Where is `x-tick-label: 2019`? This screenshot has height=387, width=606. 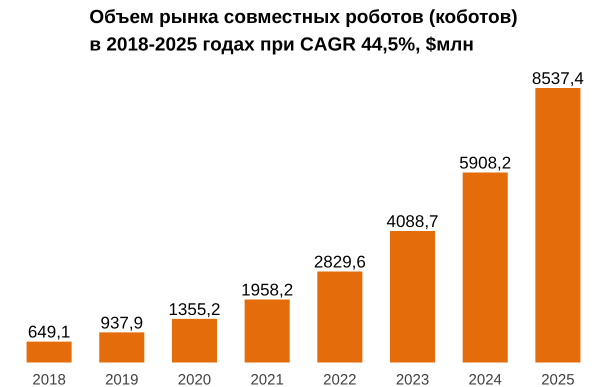 x-tick-label: 2019 is located at coordinates (121, 379).